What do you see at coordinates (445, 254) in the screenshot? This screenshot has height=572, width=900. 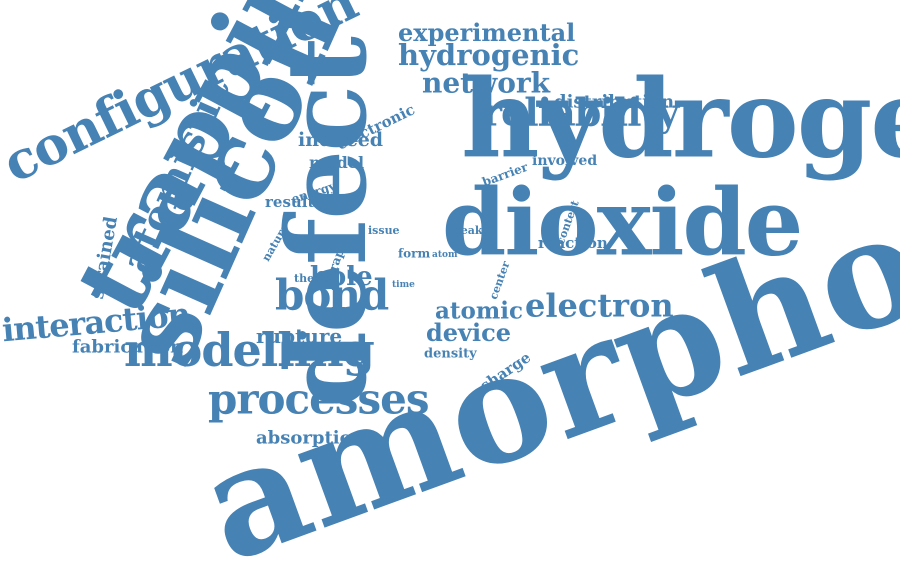 I see `word-atom: atom` at bounding box center [445, 254].